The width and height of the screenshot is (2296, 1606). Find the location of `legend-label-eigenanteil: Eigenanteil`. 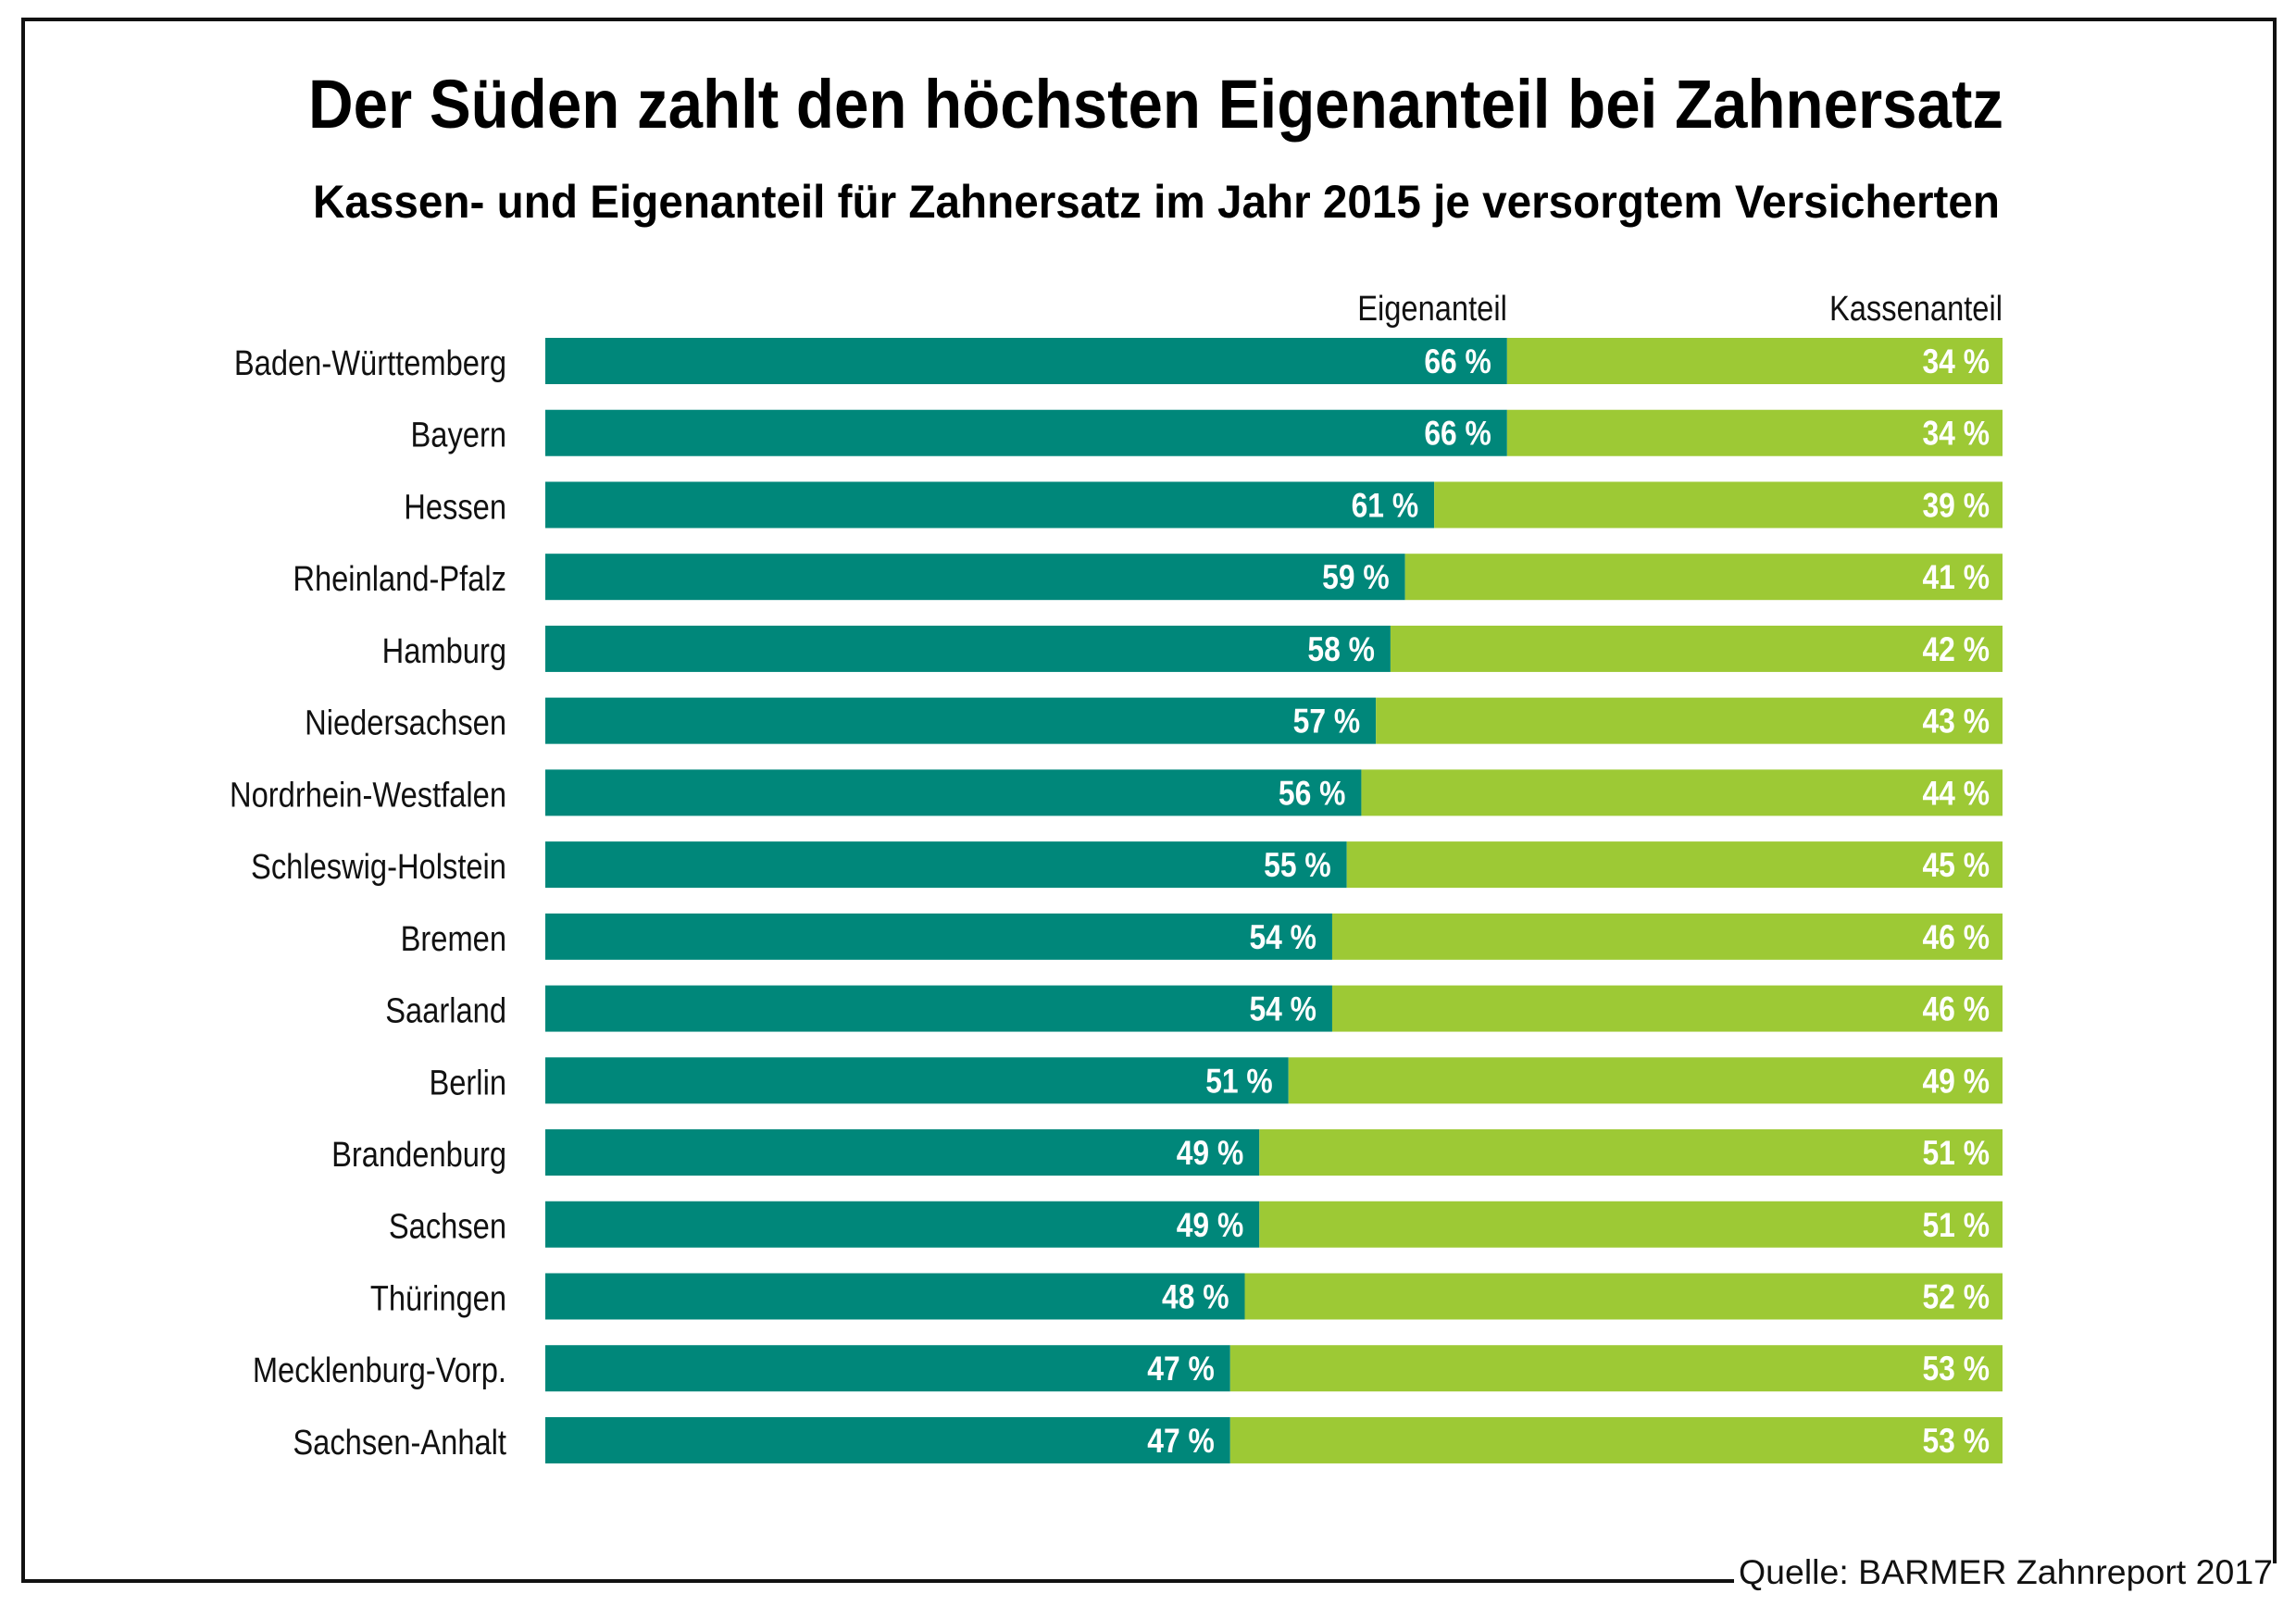

legend-label-eigenanteil: Eigenanteil is located at coordinates (1432, 309).